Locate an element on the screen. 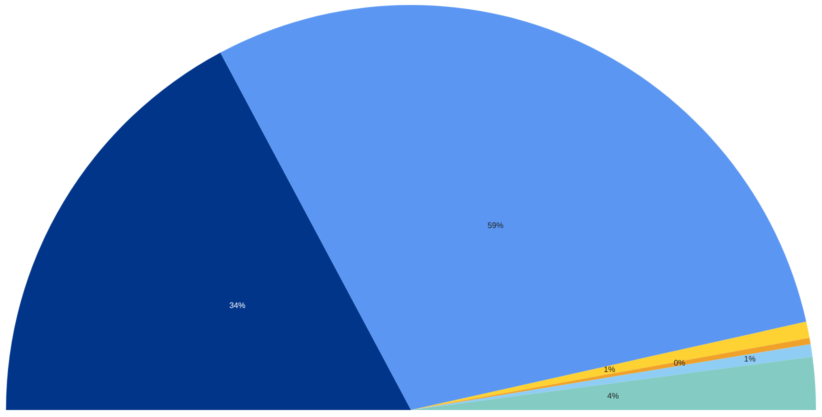  data-label: 0% is located at coordinates (680, 363).